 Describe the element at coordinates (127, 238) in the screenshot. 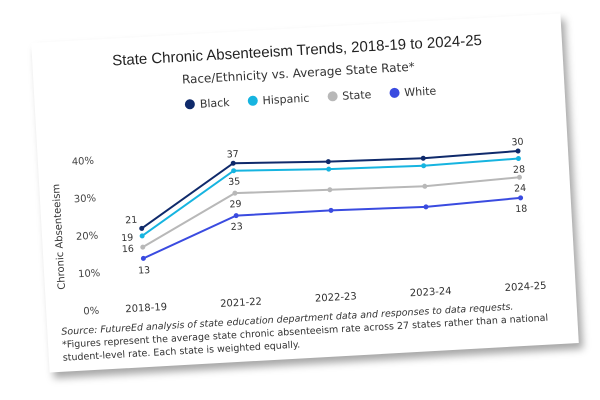

I see `data-label: 19` at that location.